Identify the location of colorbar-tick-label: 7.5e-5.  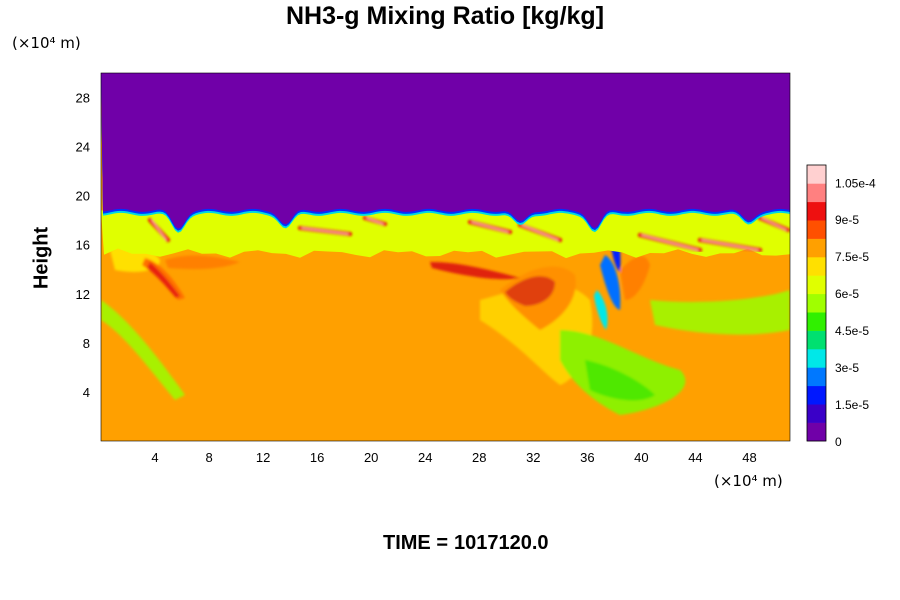
(852, 257).